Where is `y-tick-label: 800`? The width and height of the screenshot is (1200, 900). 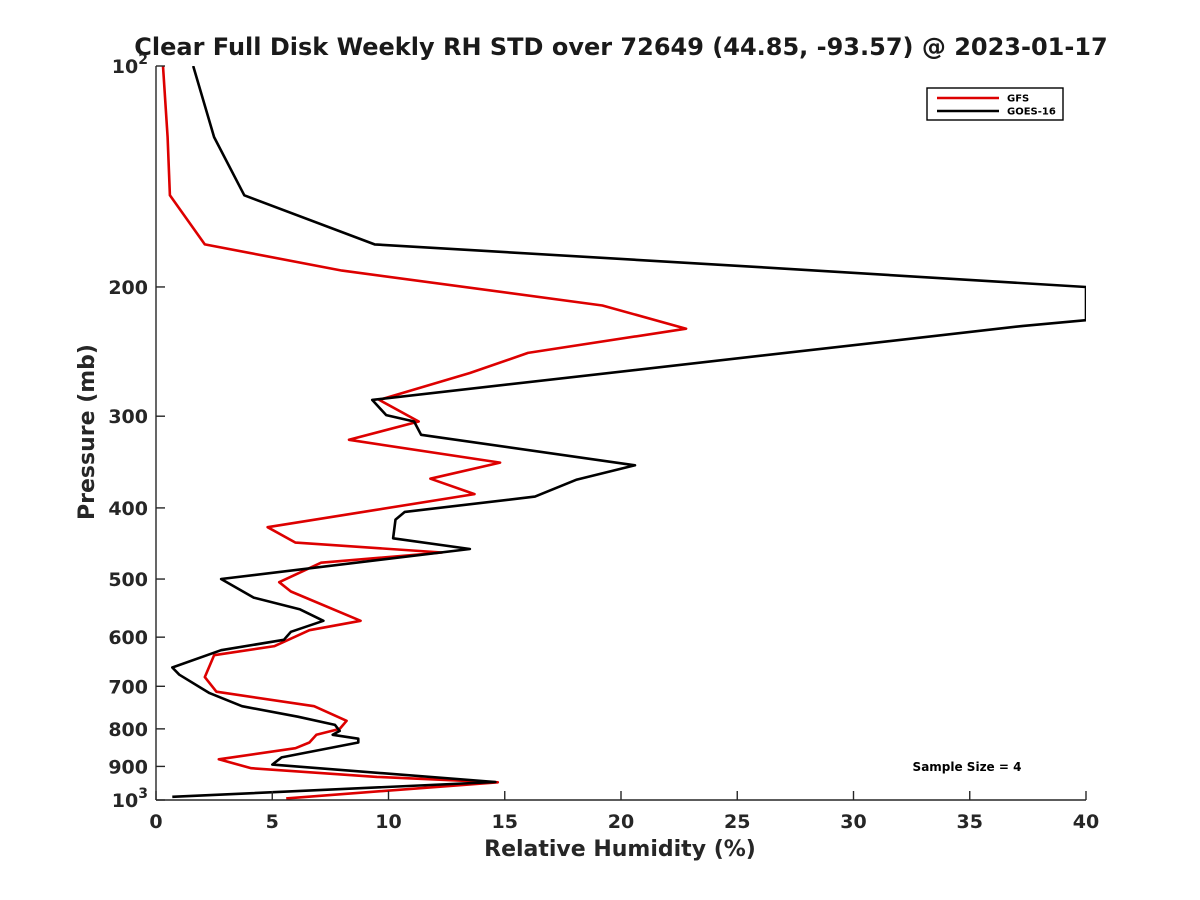
y-tick-label: 800 is located at coordinates (128, 730).